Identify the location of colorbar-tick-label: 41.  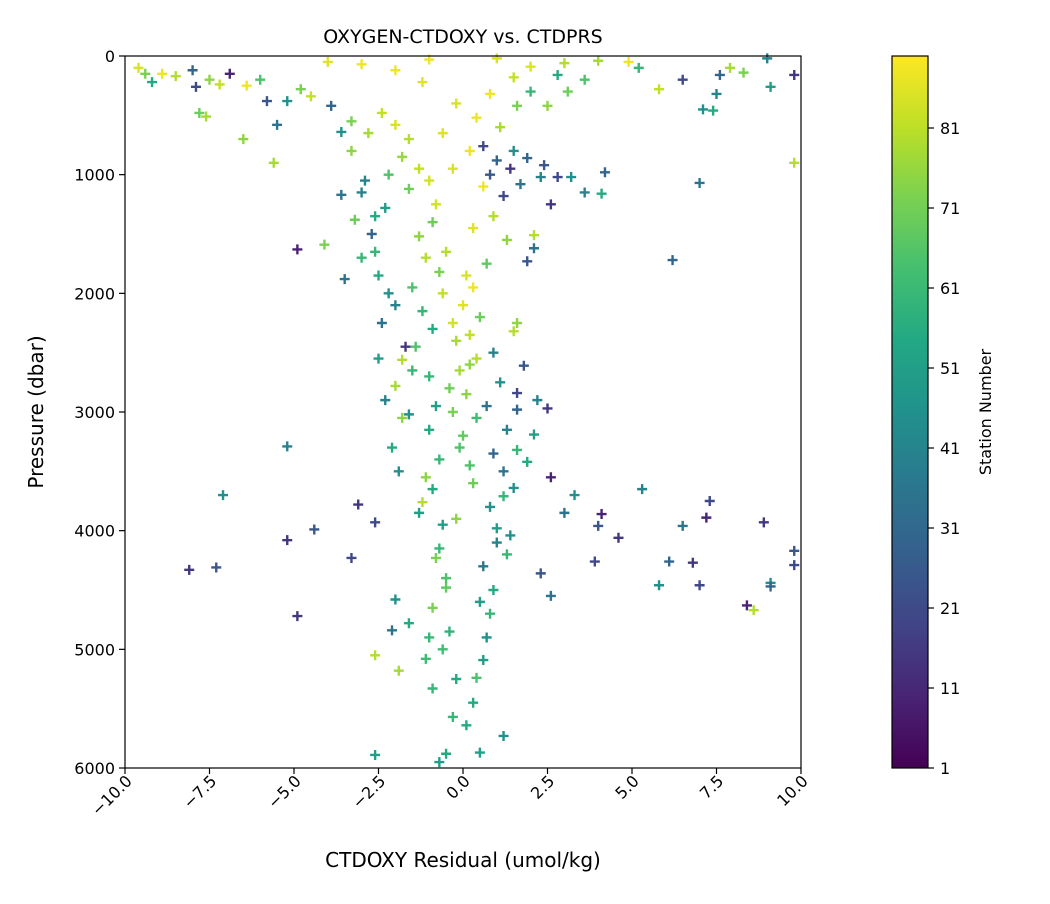
(950, 448).